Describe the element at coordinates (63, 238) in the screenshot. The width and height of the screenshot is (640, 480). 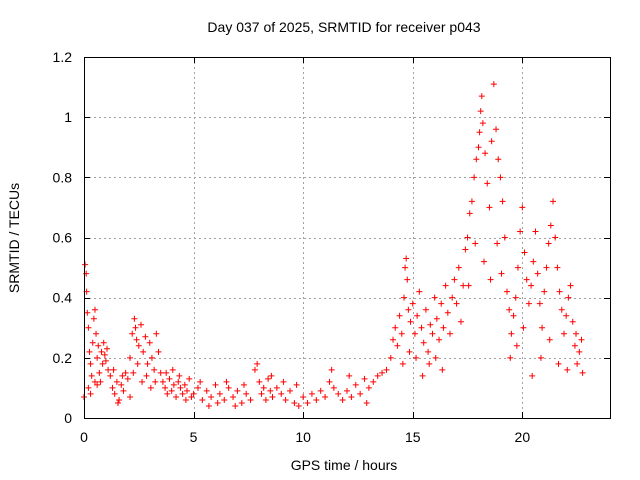
I see `y-tick-label: 0.6` at that location.